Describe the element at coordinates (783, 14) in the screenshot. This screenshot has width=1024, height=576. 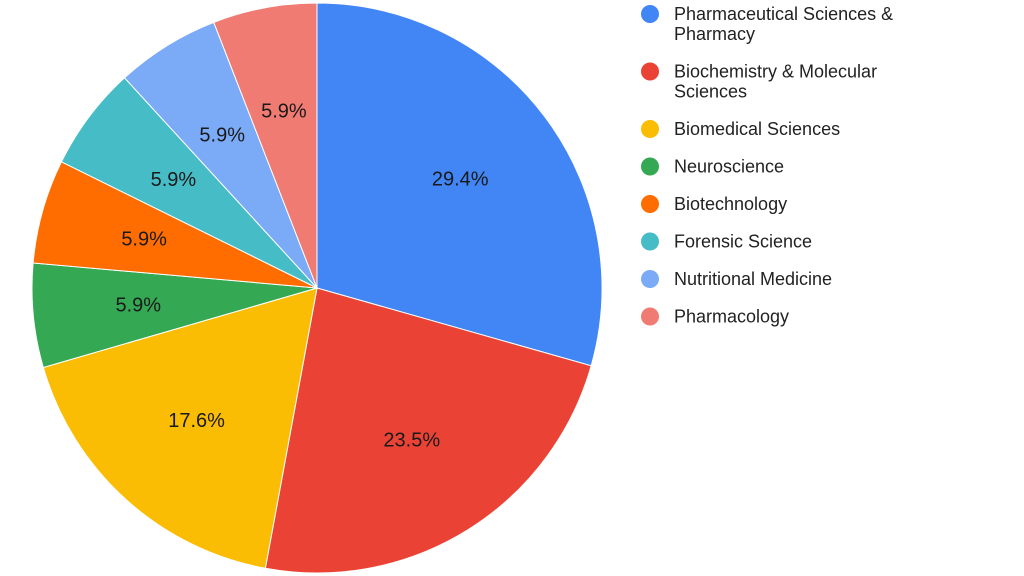
I see `legend-label: Pharmaceutical Sciences &` at that location.